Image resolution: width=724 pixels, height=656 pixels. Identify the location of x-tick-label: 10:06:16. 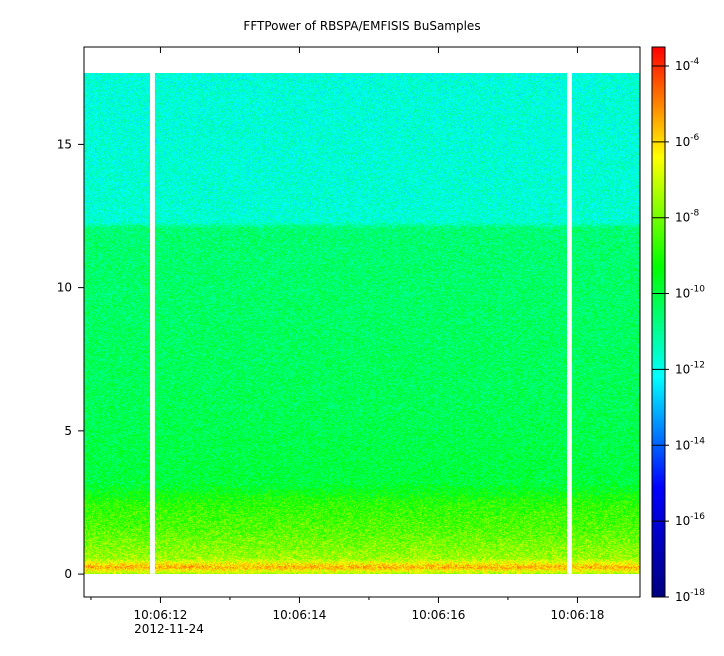
(438, 615).